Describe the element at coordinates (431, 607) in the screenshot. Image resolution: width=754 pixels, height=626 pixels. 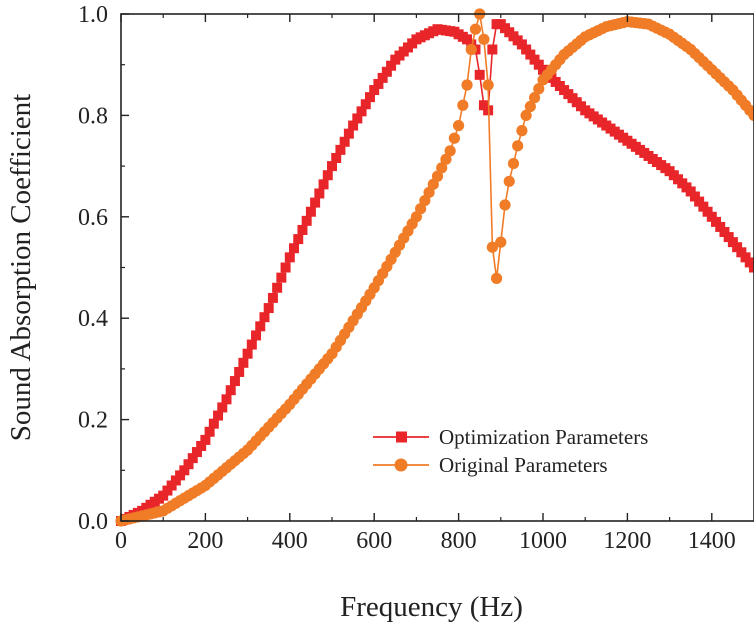
I see `x-axis-title: Frequency (Hz)` at that location.